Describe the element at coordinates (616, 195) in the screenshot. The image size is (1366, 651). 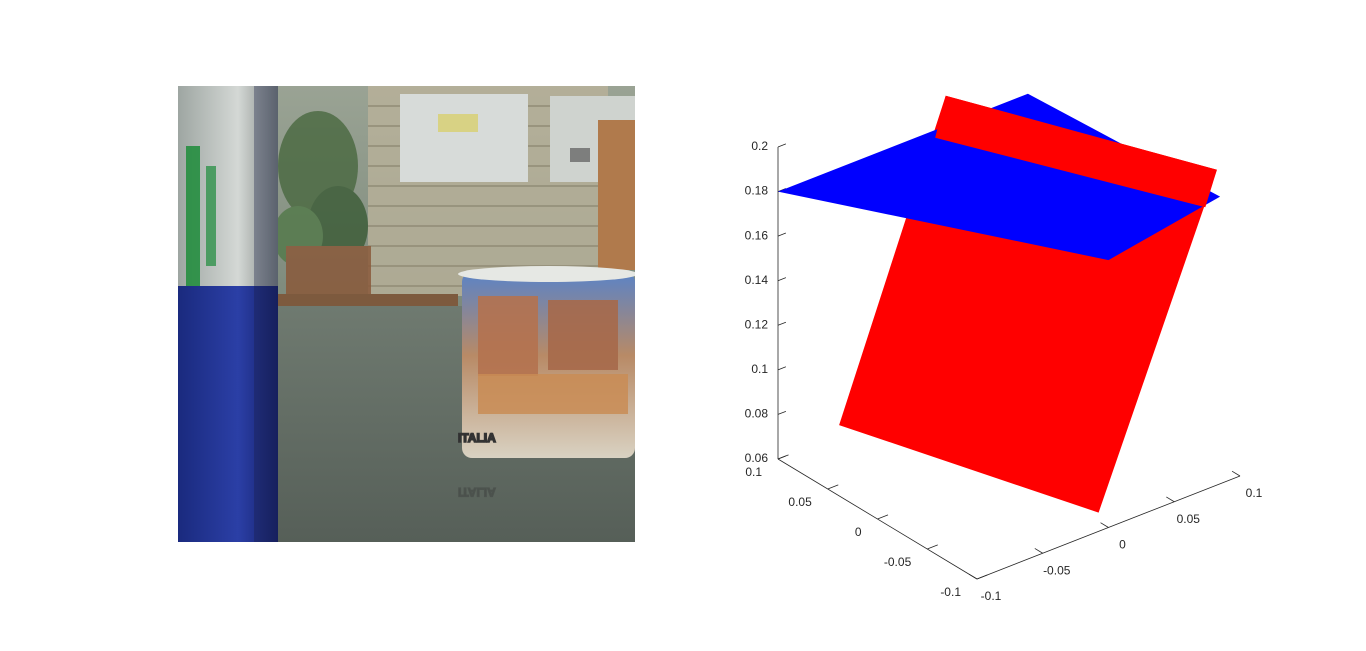
I see `cabinet` at that location.